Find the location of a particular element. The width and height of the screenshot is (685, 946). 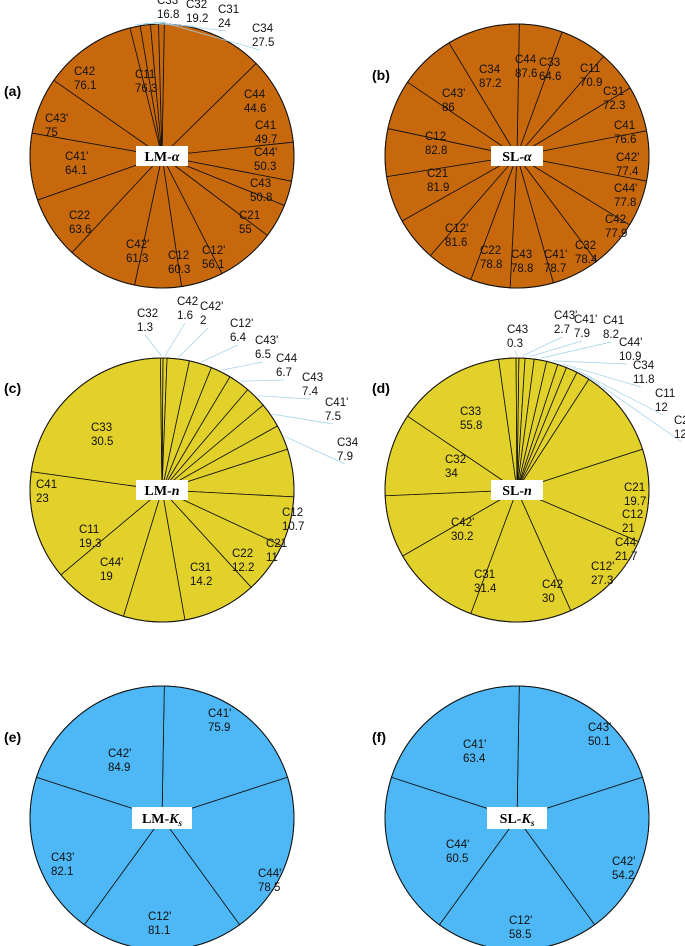

slice-value: 10.7 is located at coordinates (293, 527).